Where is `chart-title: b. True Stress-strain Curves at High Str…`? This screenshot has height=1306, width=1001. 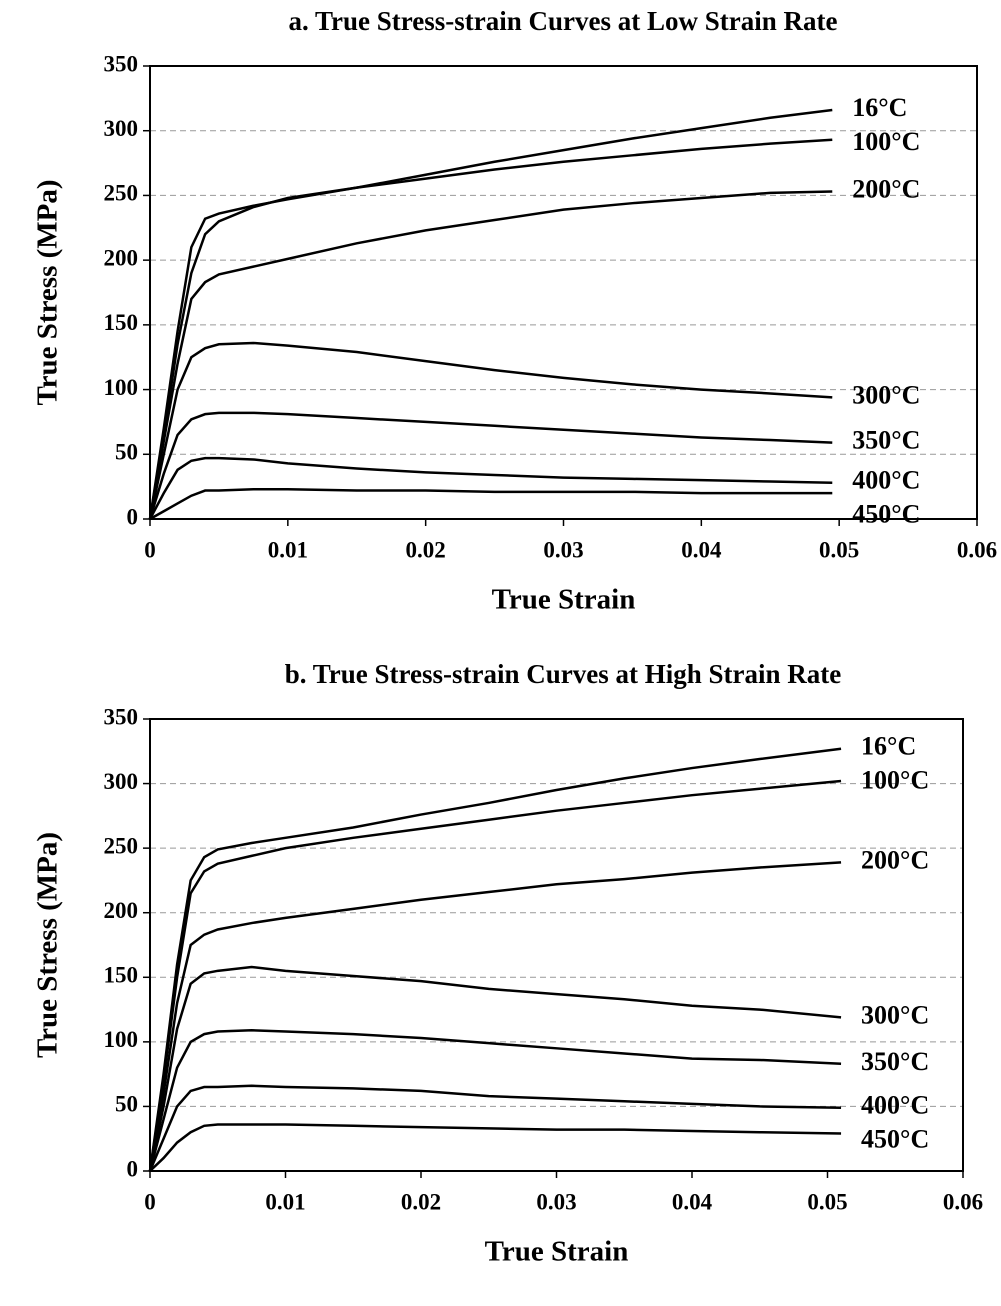
chart-title: b. True Stress-strain Curves at High Str… is located at coordinates (563, 674).